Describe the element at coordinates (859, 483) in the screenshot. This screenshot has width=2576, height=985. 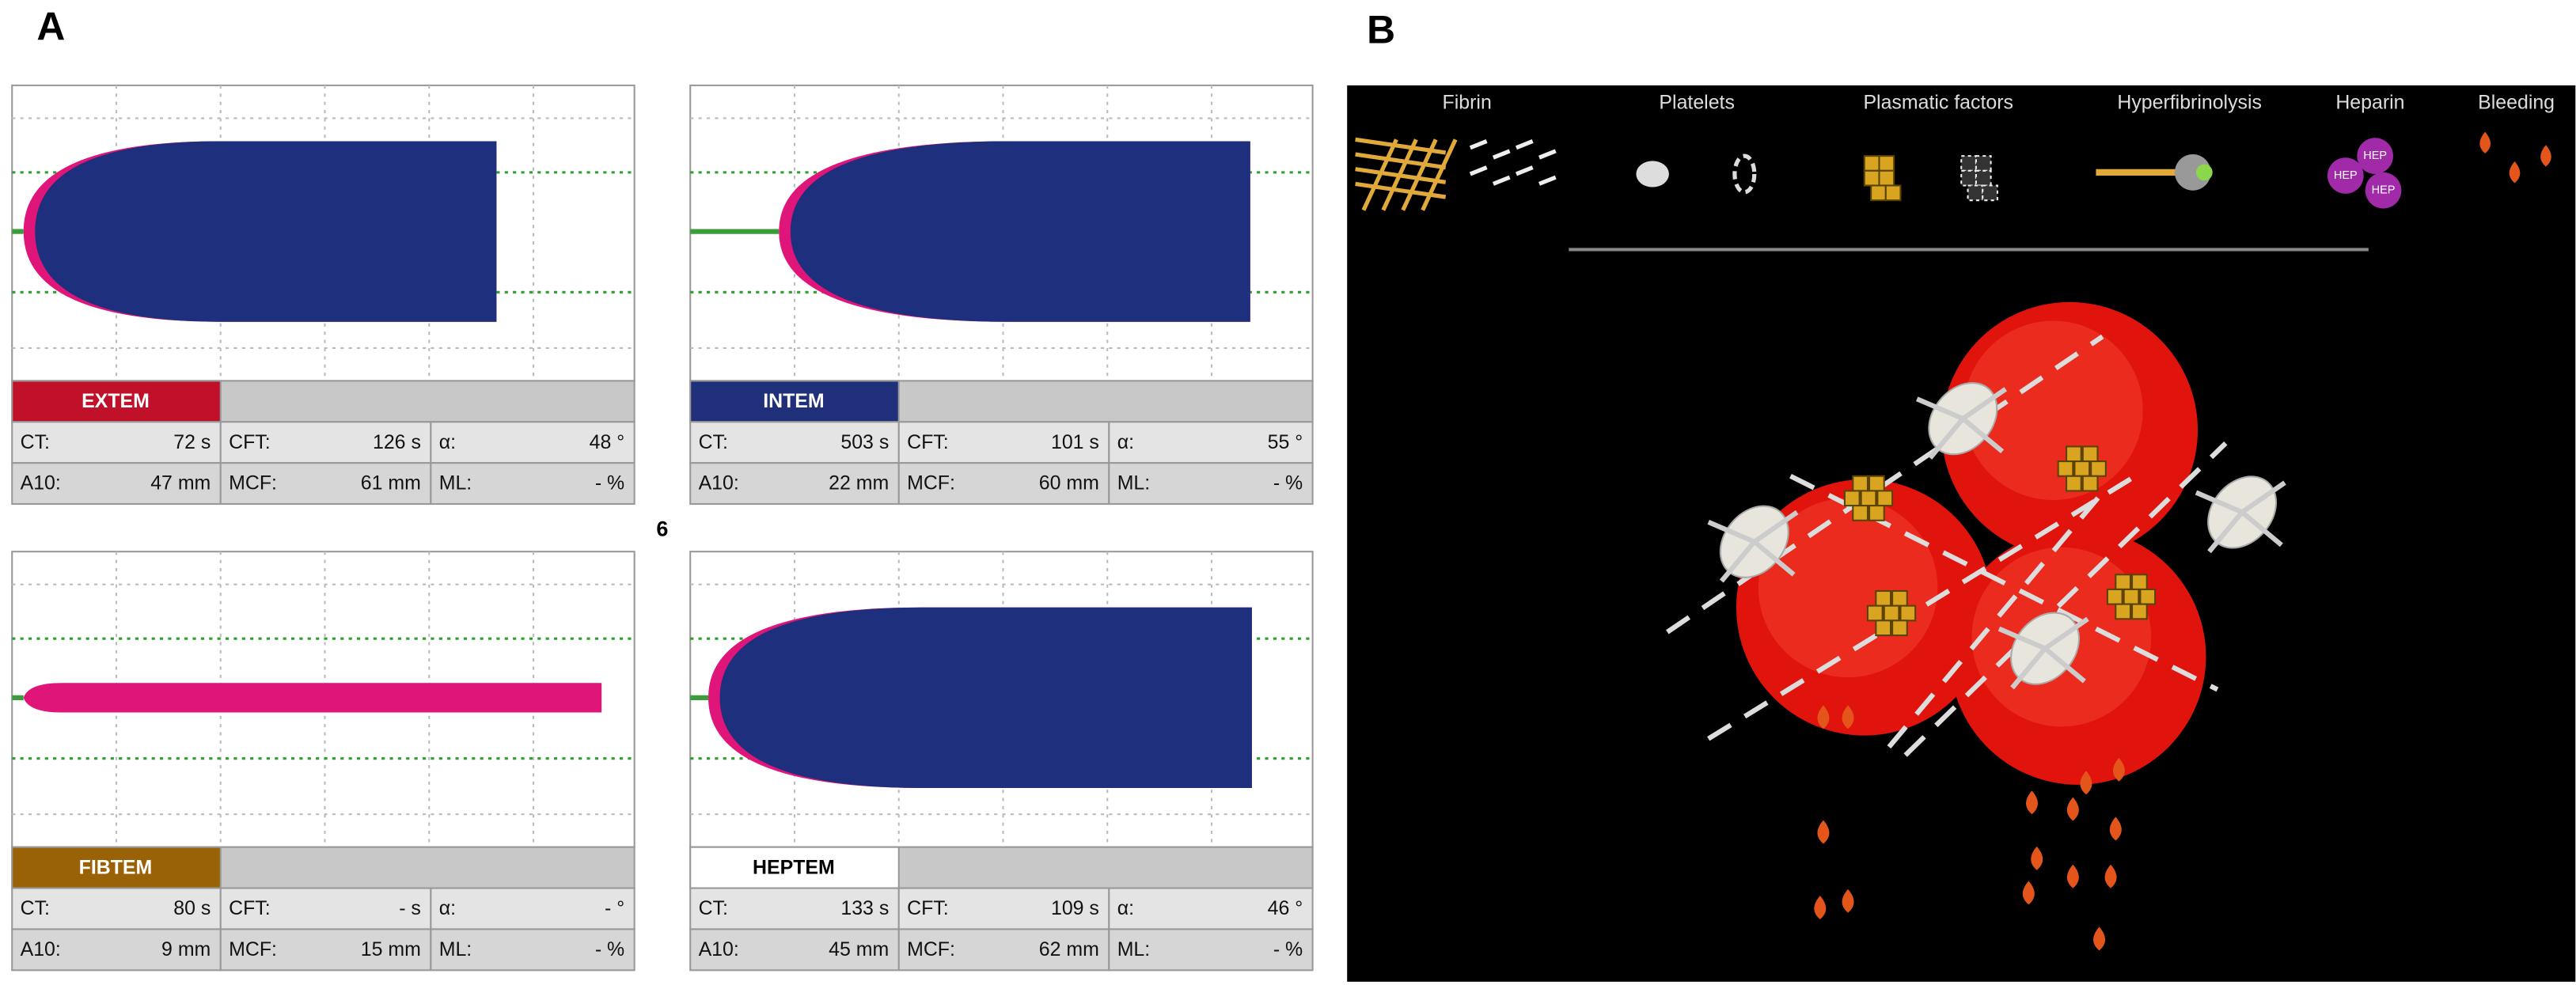
I see `param-value: 22 mm` at that location.